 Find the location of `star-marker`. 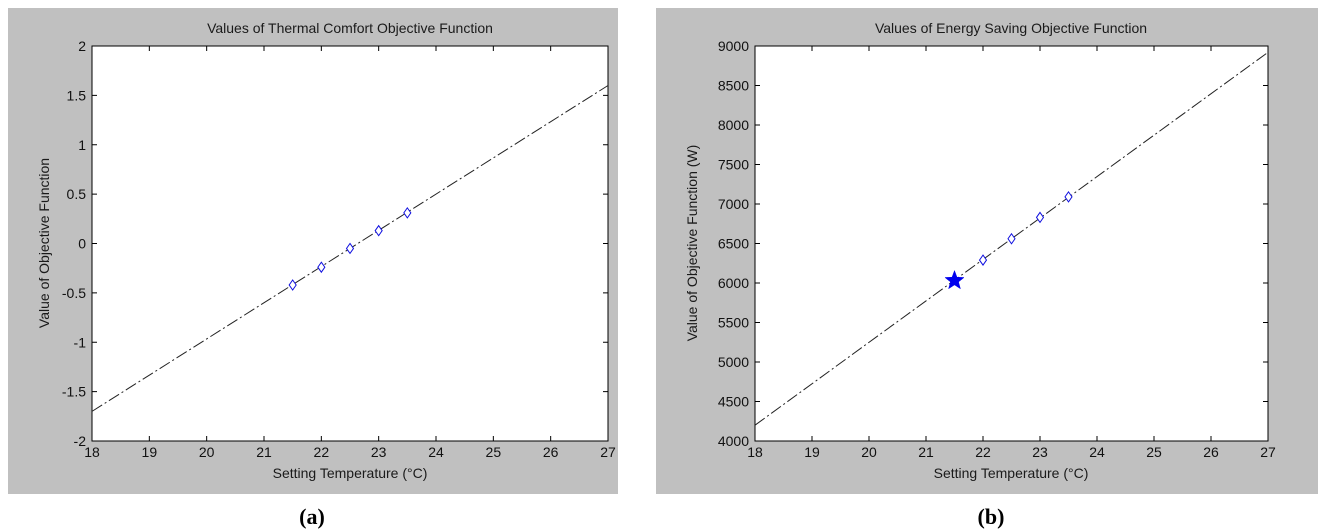

star-marker is located at coordinates (954, 279).